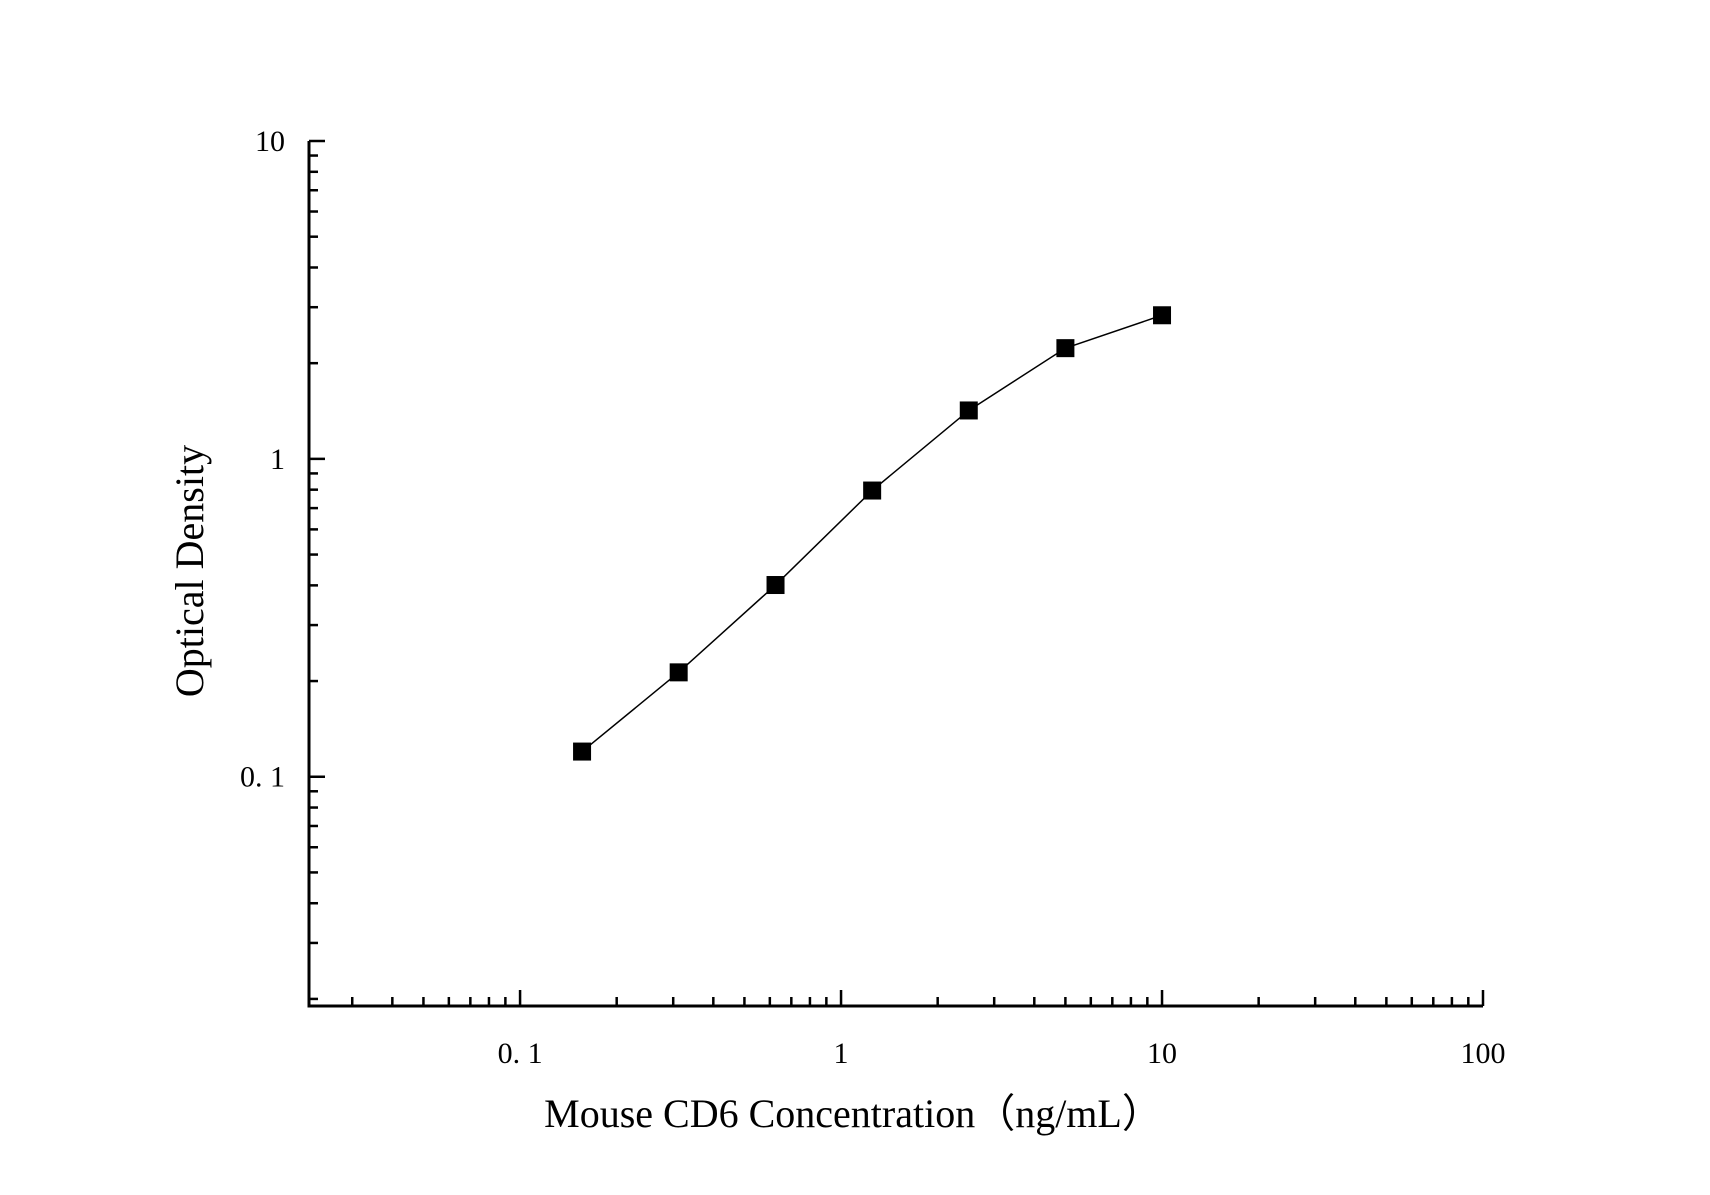  What do you see at coordinates (262, 777) in the screenshot?
I see `y-tick-label: 0. 1` at bounding box center [262, 777].